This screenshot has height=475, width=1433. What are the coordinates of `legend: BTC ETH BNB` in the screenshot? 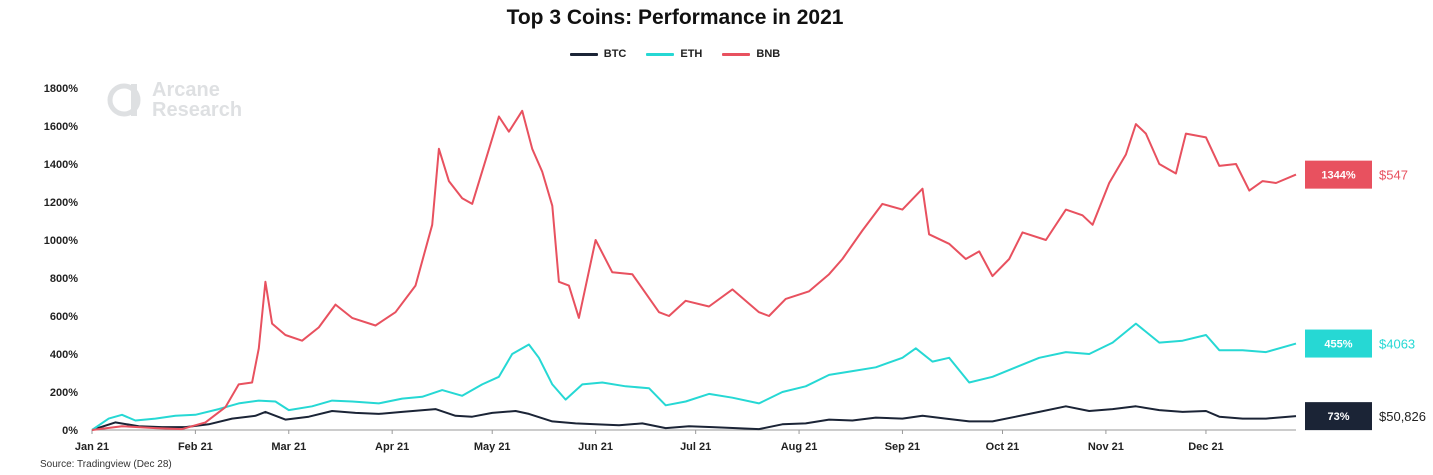 It's located at (675, 54).